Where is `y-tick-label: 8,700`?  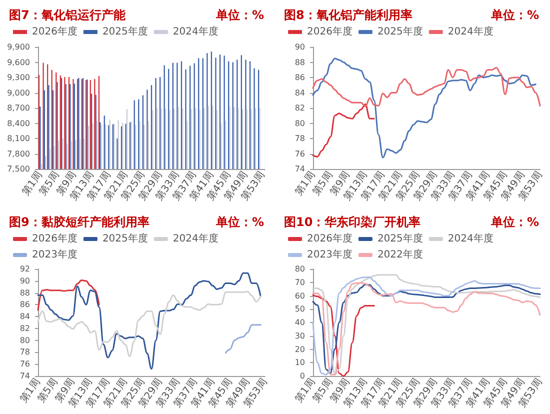 y-tick-label: 8,700 is located at coordinates (18, 108).